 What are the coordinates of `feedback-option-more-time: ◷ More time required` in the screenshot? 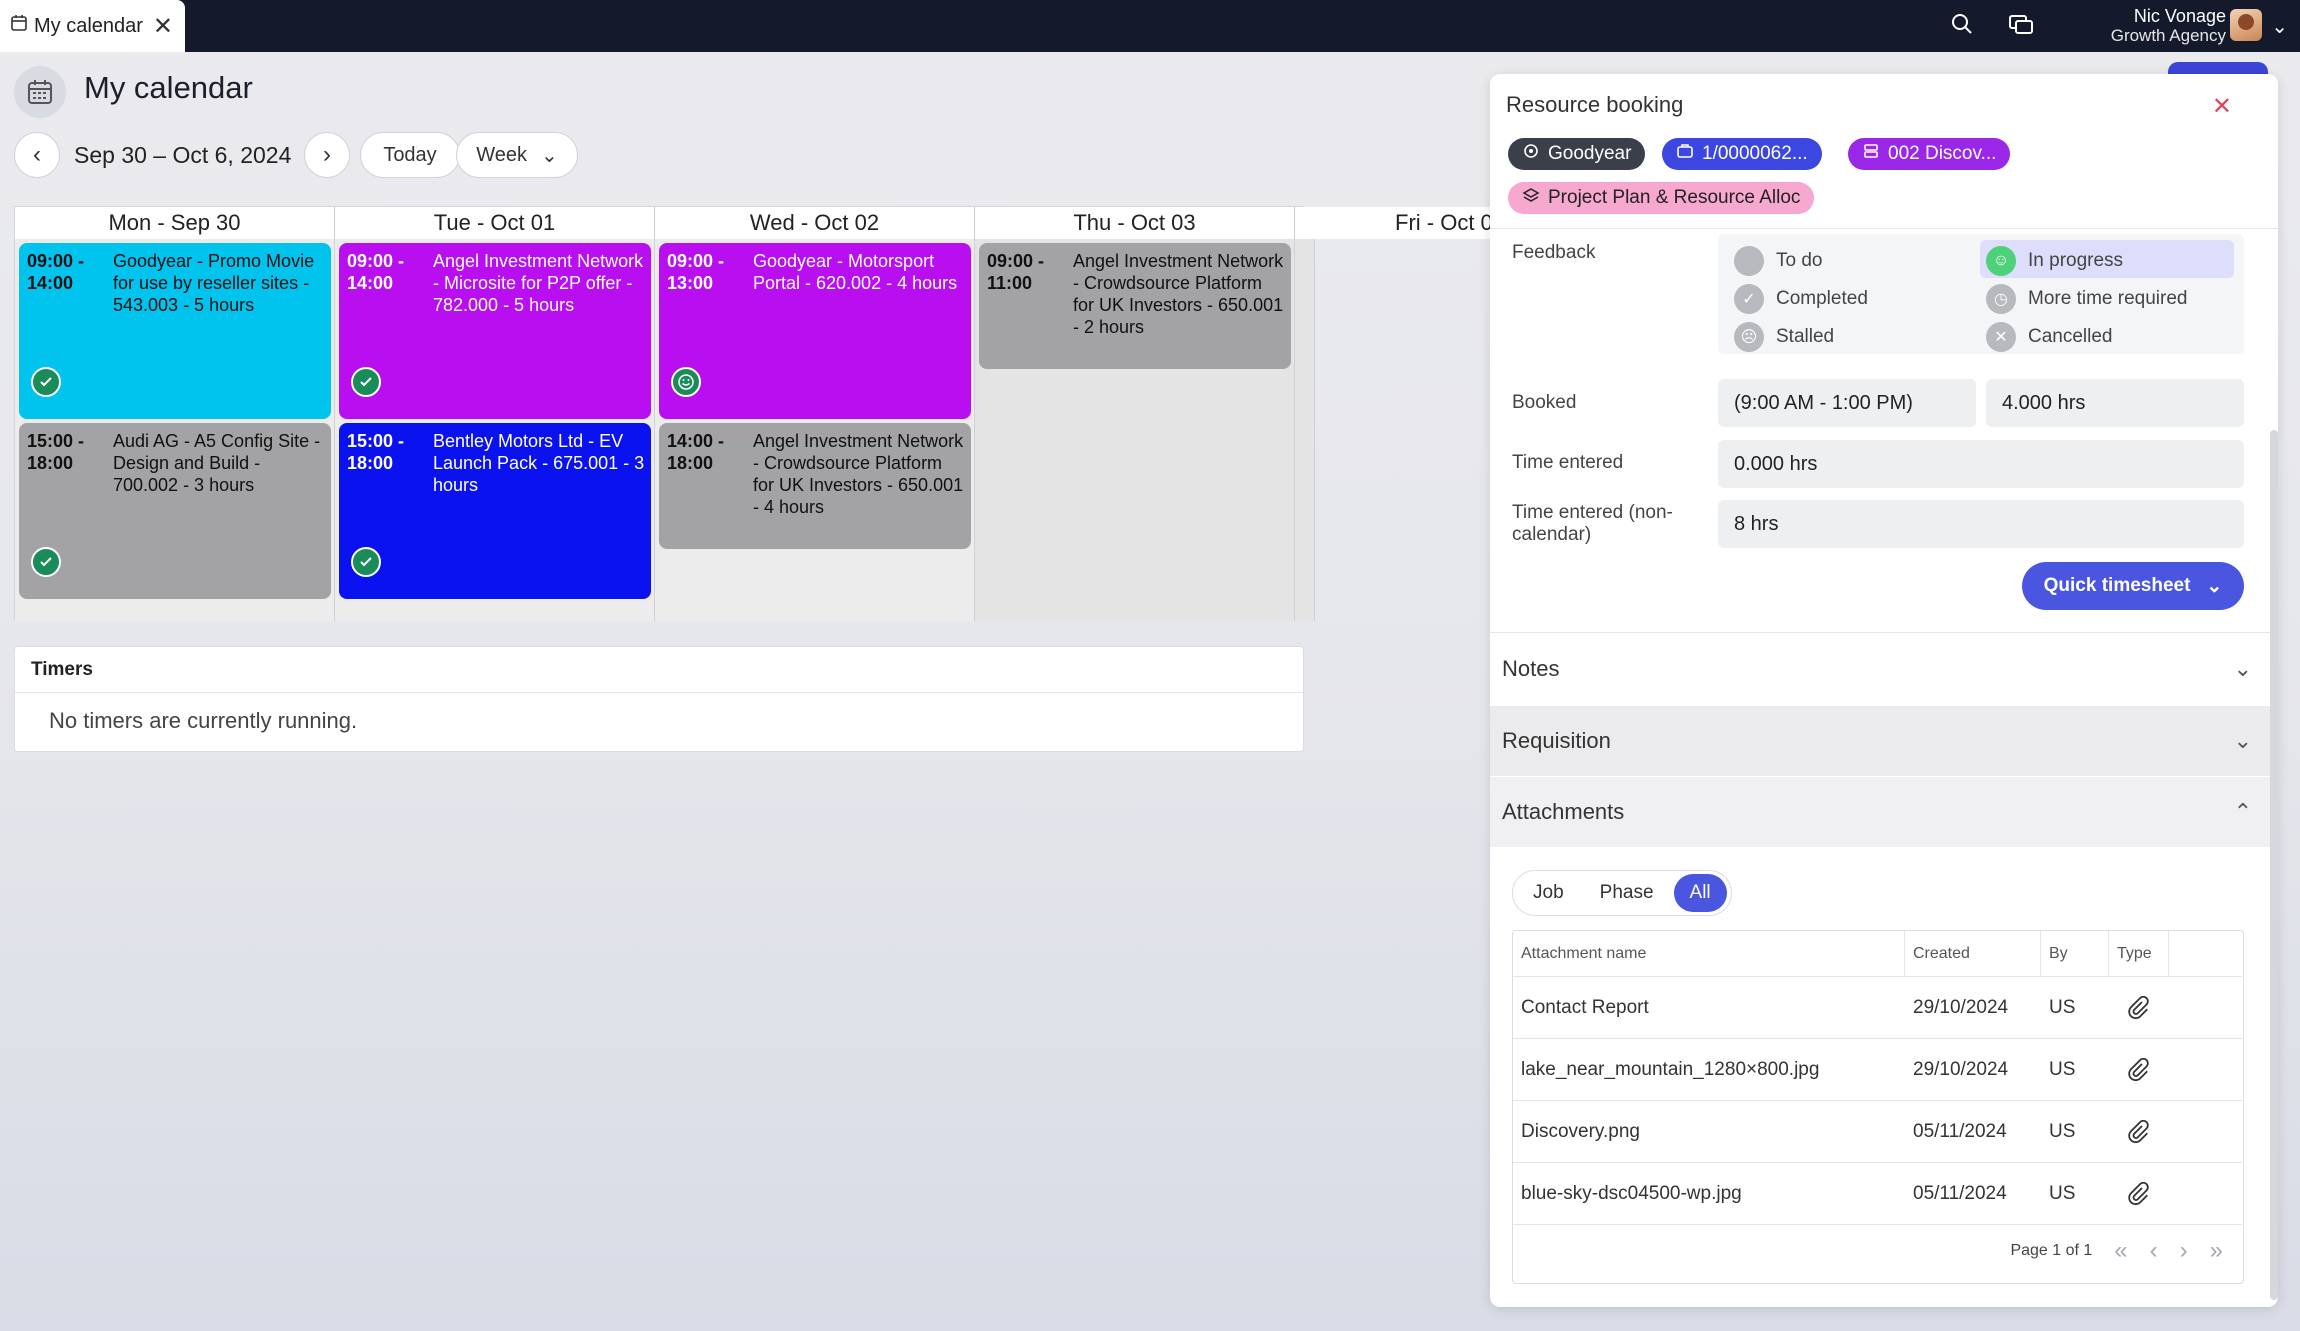 It's located at (2086, 299).